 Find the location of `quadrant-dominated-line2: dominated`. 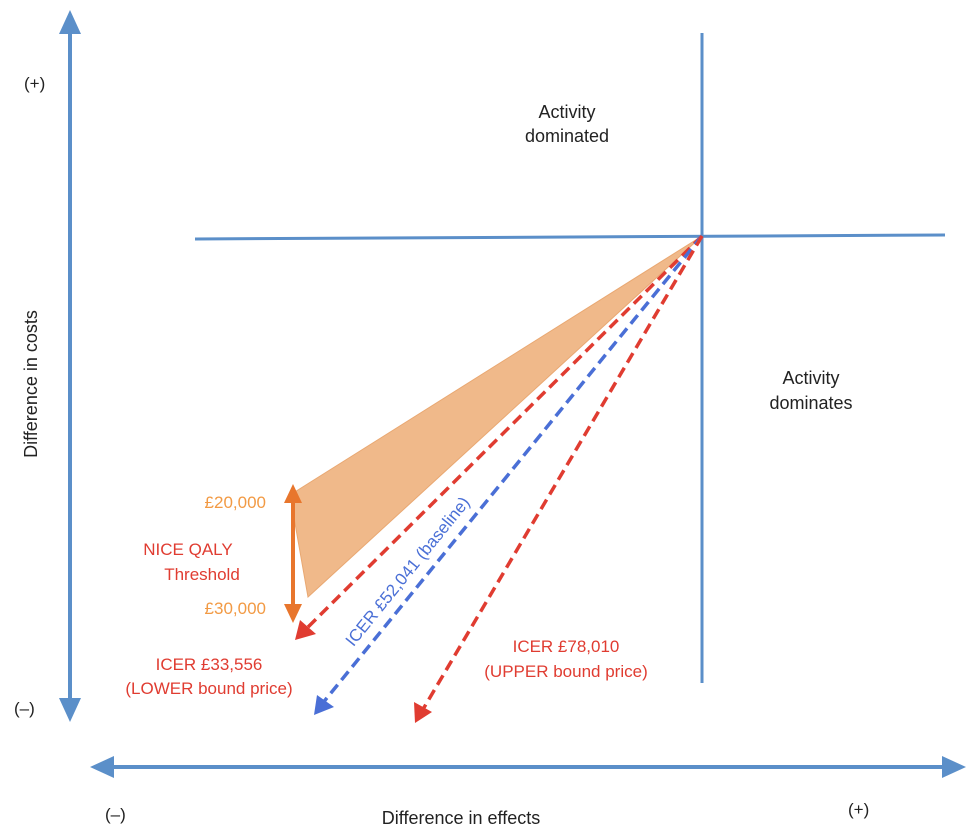

quadrant-dominated-line2: dominated is located at coordinates (567, 136).